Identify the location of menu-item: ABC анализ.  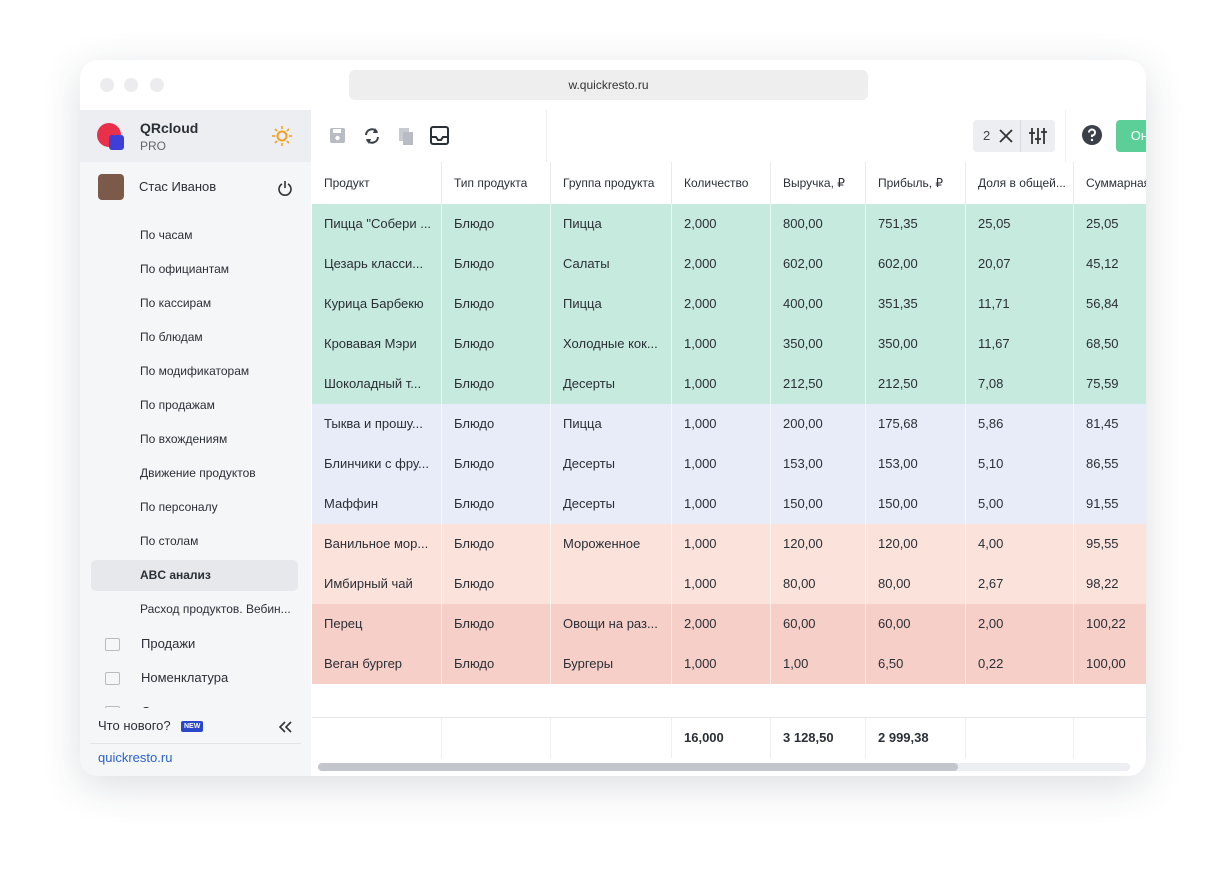
(175, 575).